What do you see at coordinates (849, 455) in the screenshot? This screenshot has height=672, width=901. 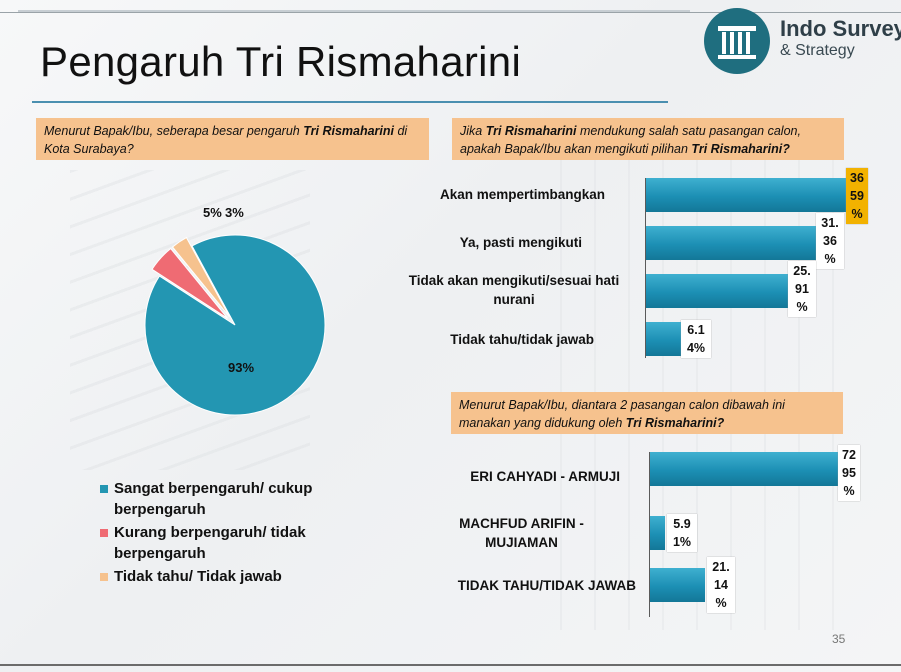 I see `bar2-value-1-a: 72` at bounding box center [849, 455].